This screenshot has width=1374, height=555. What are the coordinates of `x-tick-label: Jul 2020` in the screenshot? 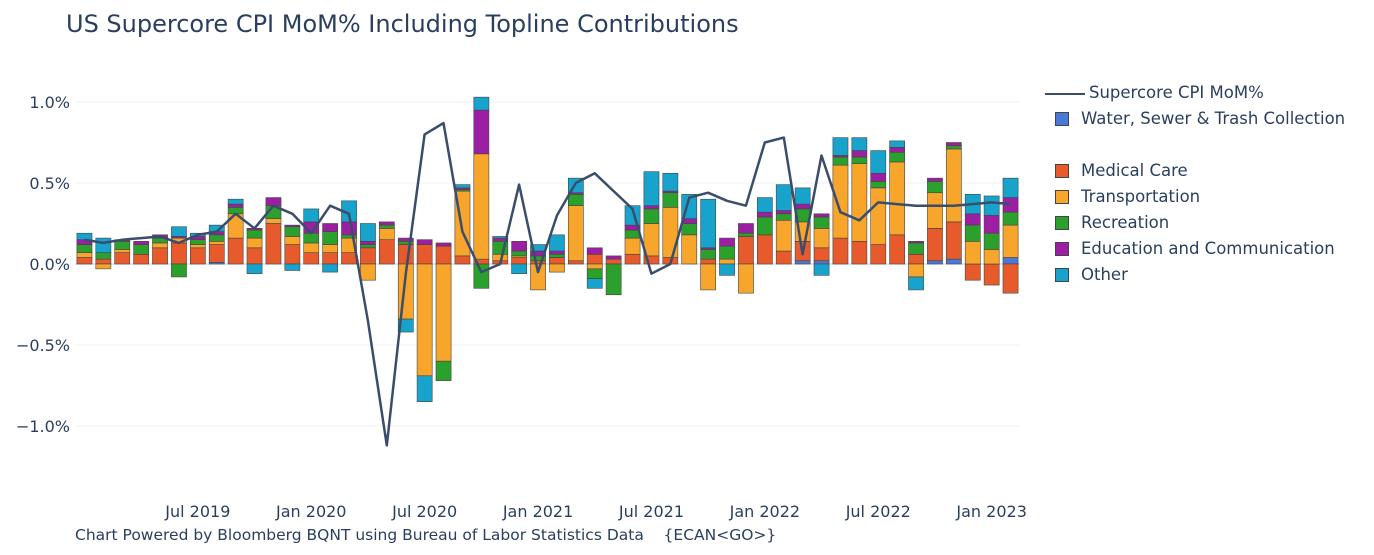 It's located at (424, 511).